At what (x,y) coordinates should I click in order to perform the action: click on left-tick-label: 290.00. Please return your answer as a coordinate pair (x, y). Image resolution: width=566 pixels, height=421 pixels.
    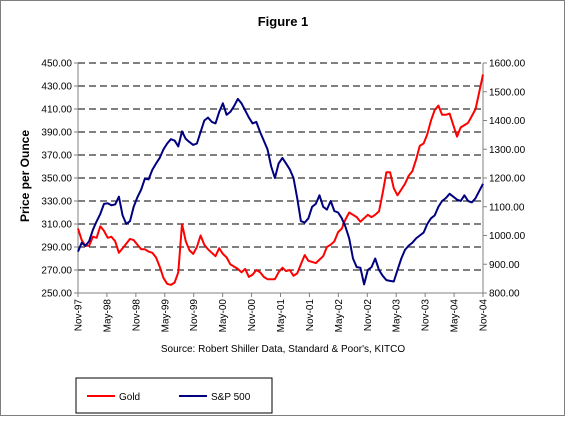
    Looking at the image, I should click on (56, 248).